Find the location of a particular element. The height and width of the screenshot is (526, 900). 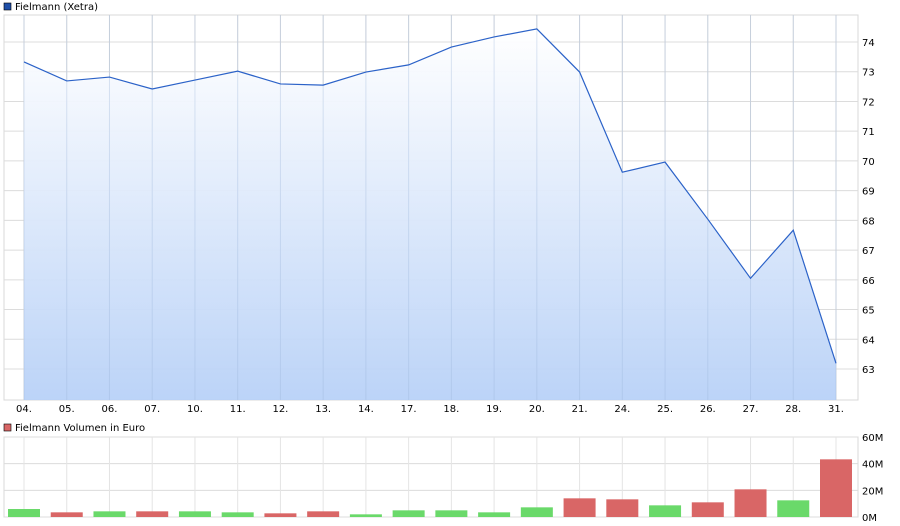

y-tick-label: 68 is located at coordinates (868, 221).